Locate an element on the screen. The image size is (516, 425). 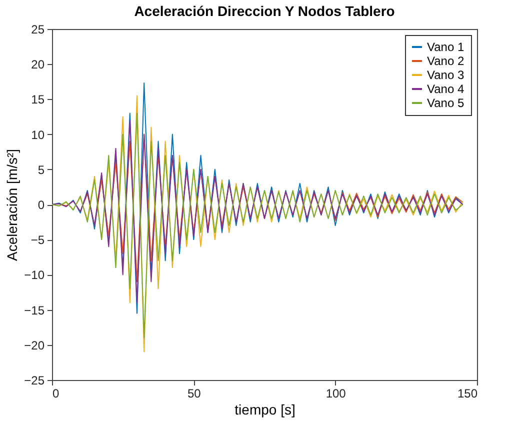
y-axis-title: Aceleración [m/s²] is located at coordinates (12, 205).